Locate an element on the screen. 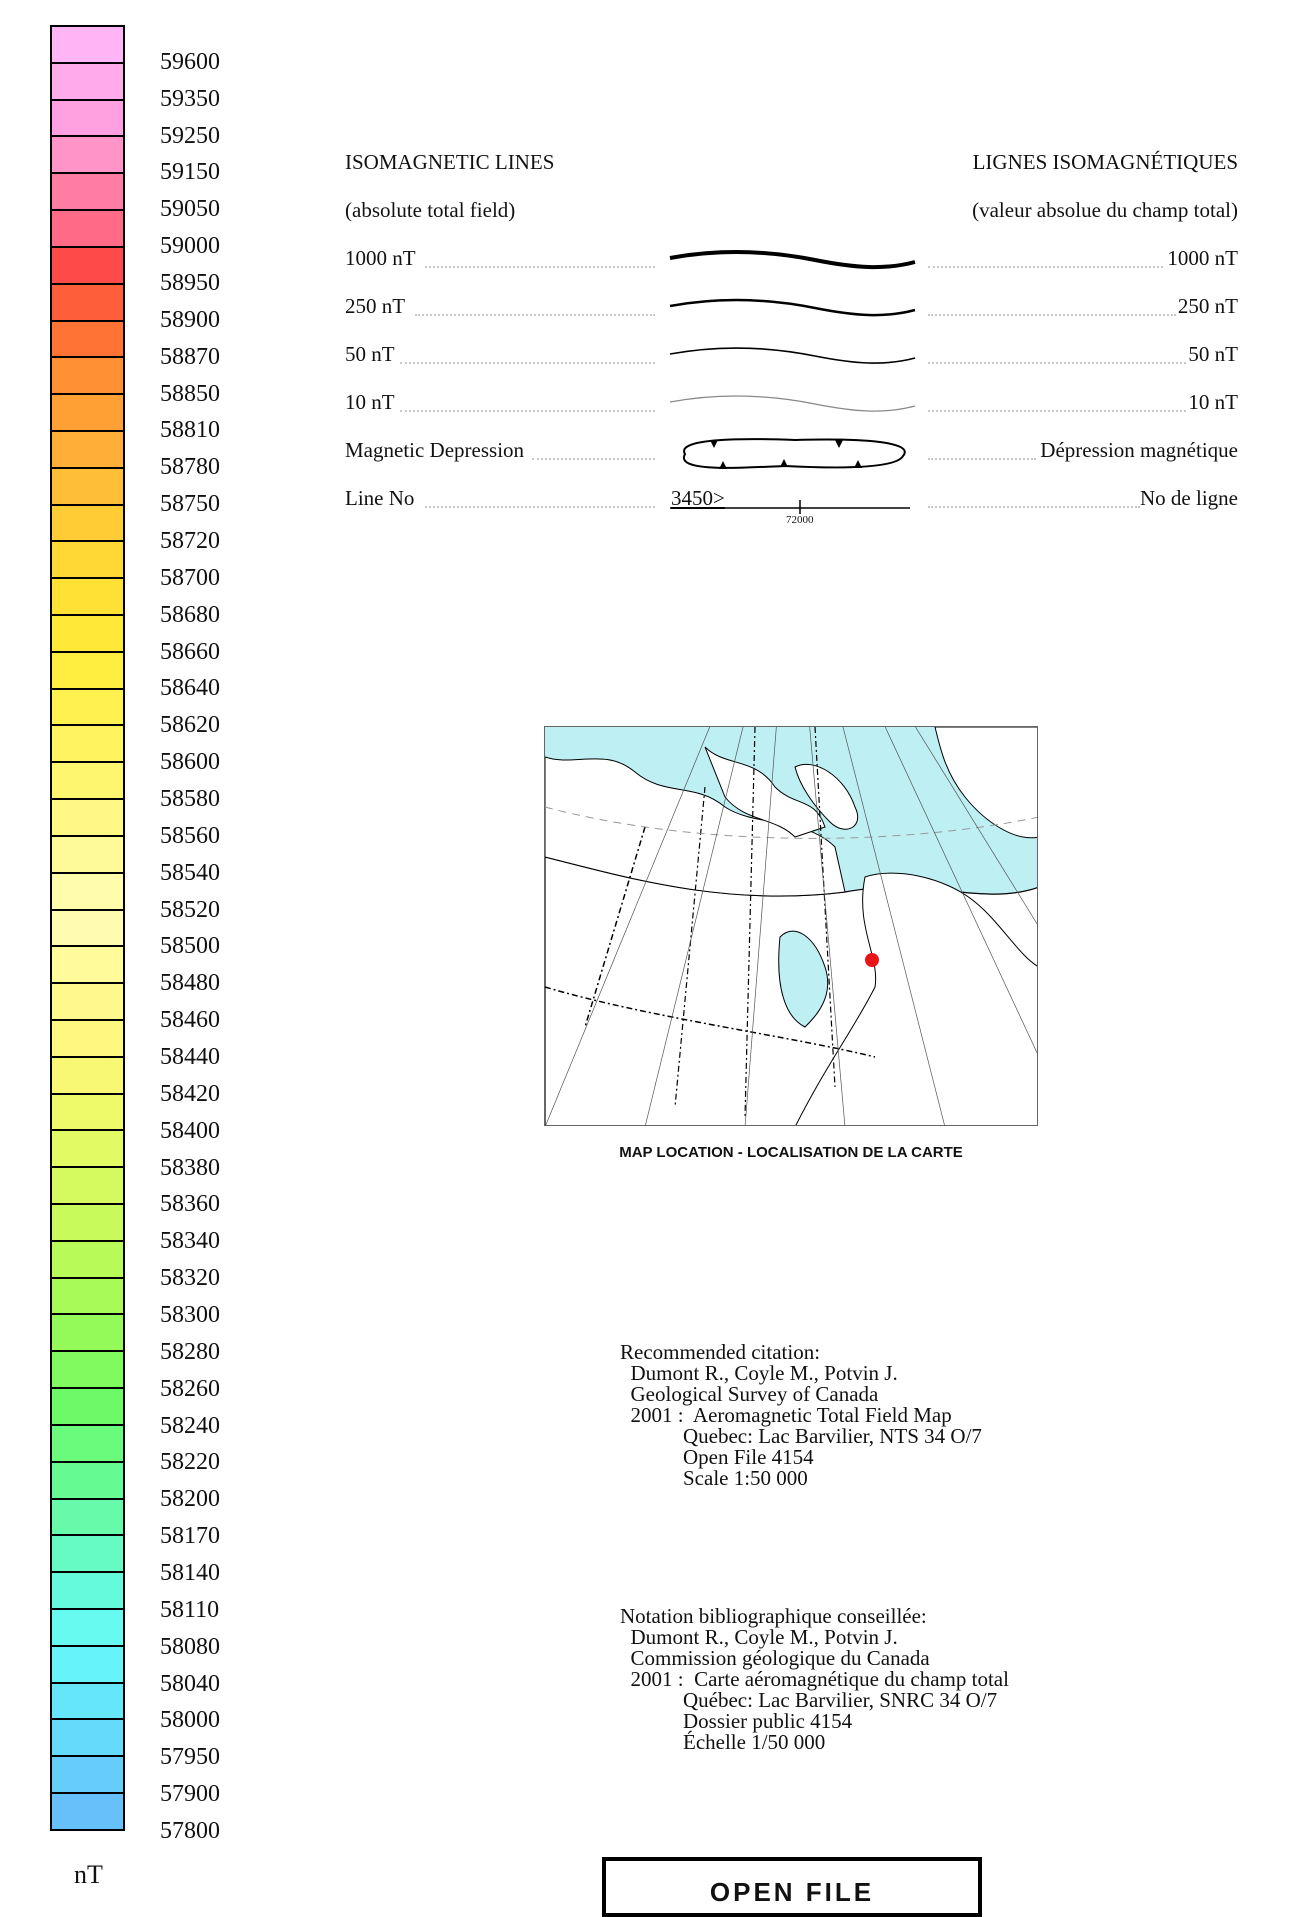  color-scale-label: 58200 is located at coordinates (190, 1499).